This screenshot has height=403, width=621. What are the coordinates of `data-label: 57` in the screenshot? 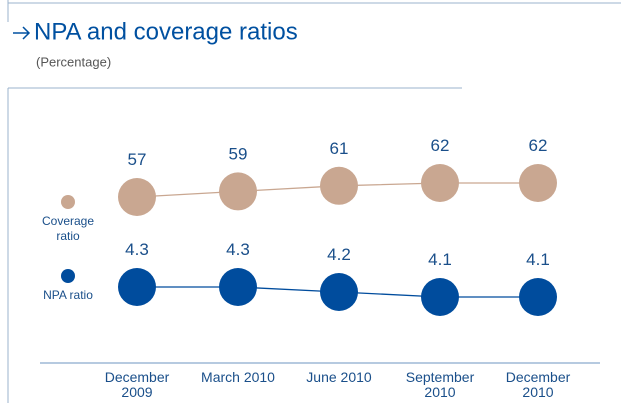 It's located at (137, 159).